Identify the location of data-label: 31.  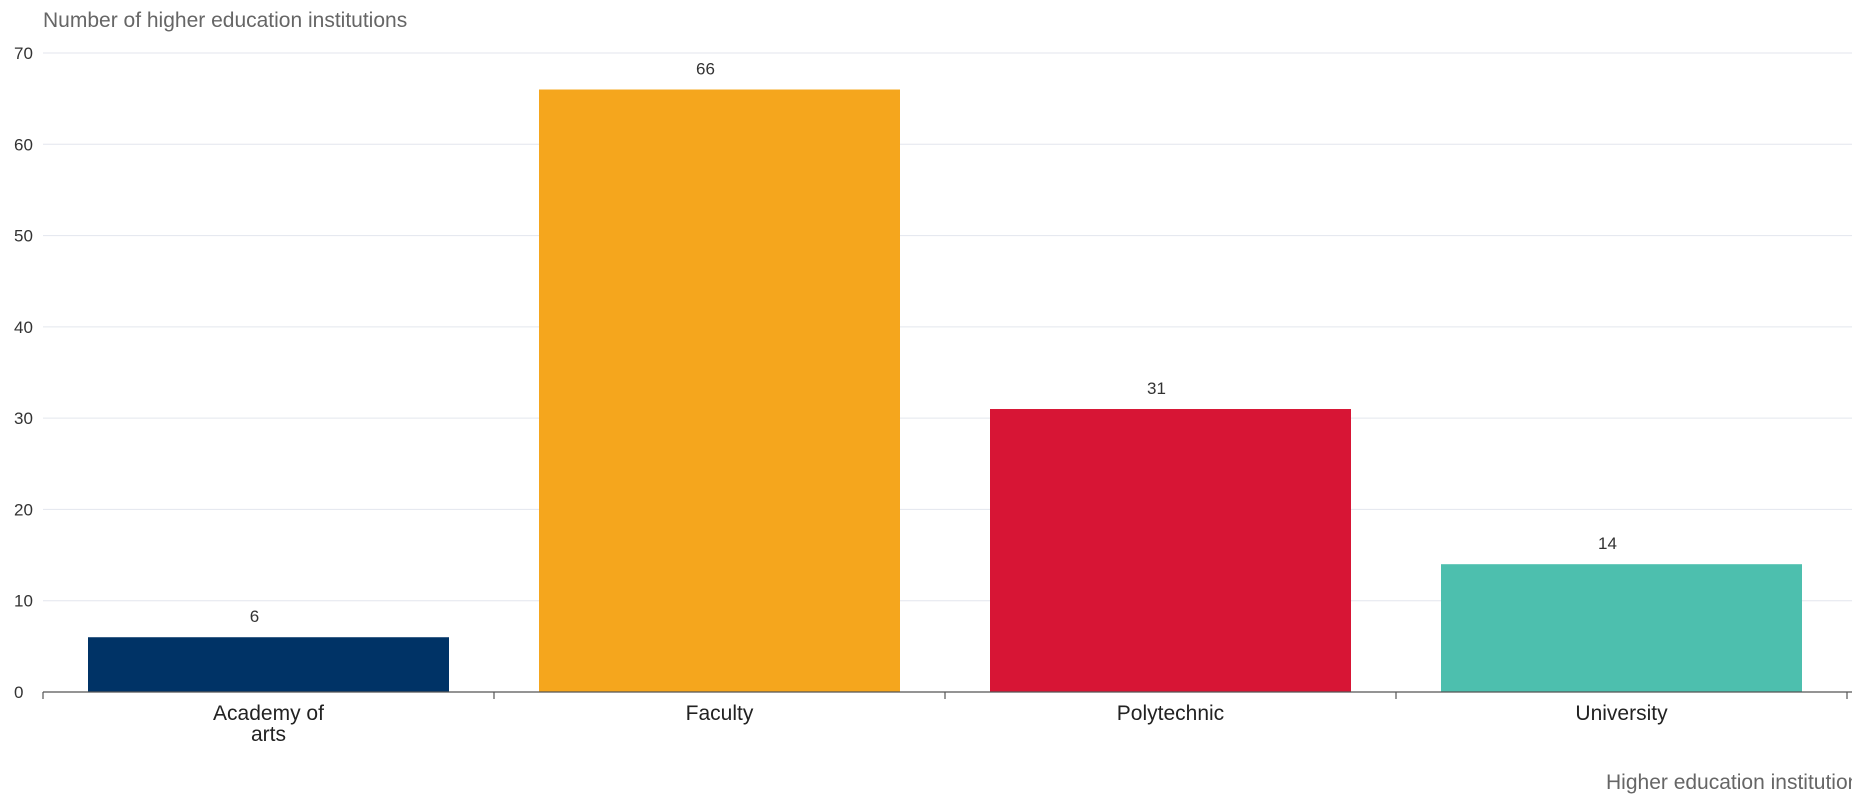
(1156, 388).